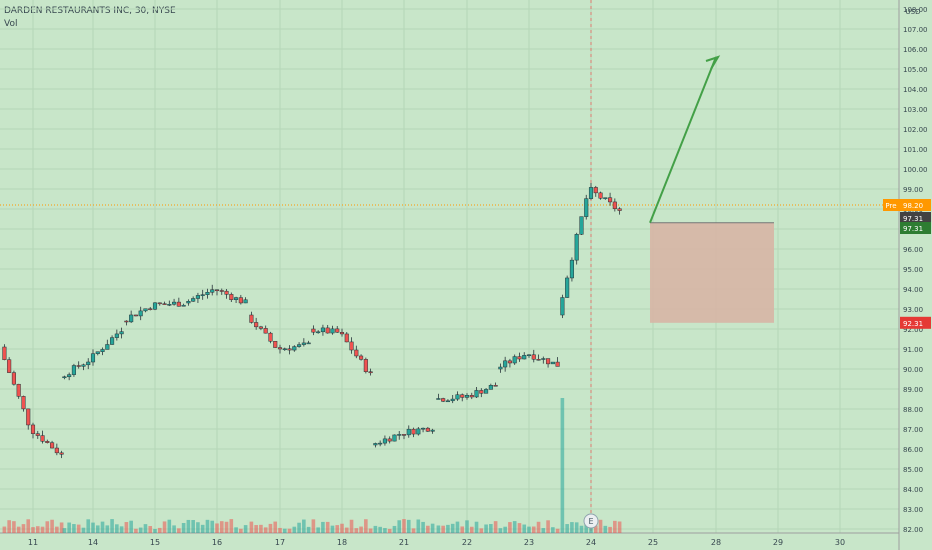 The image size is (932, 550). What do you see at coordinates (913, 250) in the screenshot?
I see `y-tick-label: 96.00` at bounding box center [913, 250].